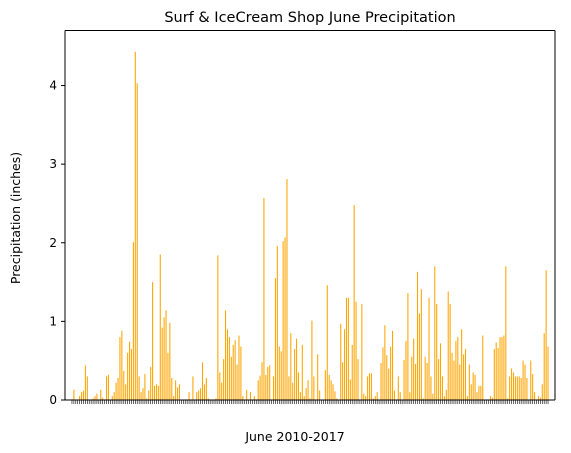 The height and width of the screenshot is (453, 571). I want to click on y-axis-label: Precipitation (inches), so click(15, 218).